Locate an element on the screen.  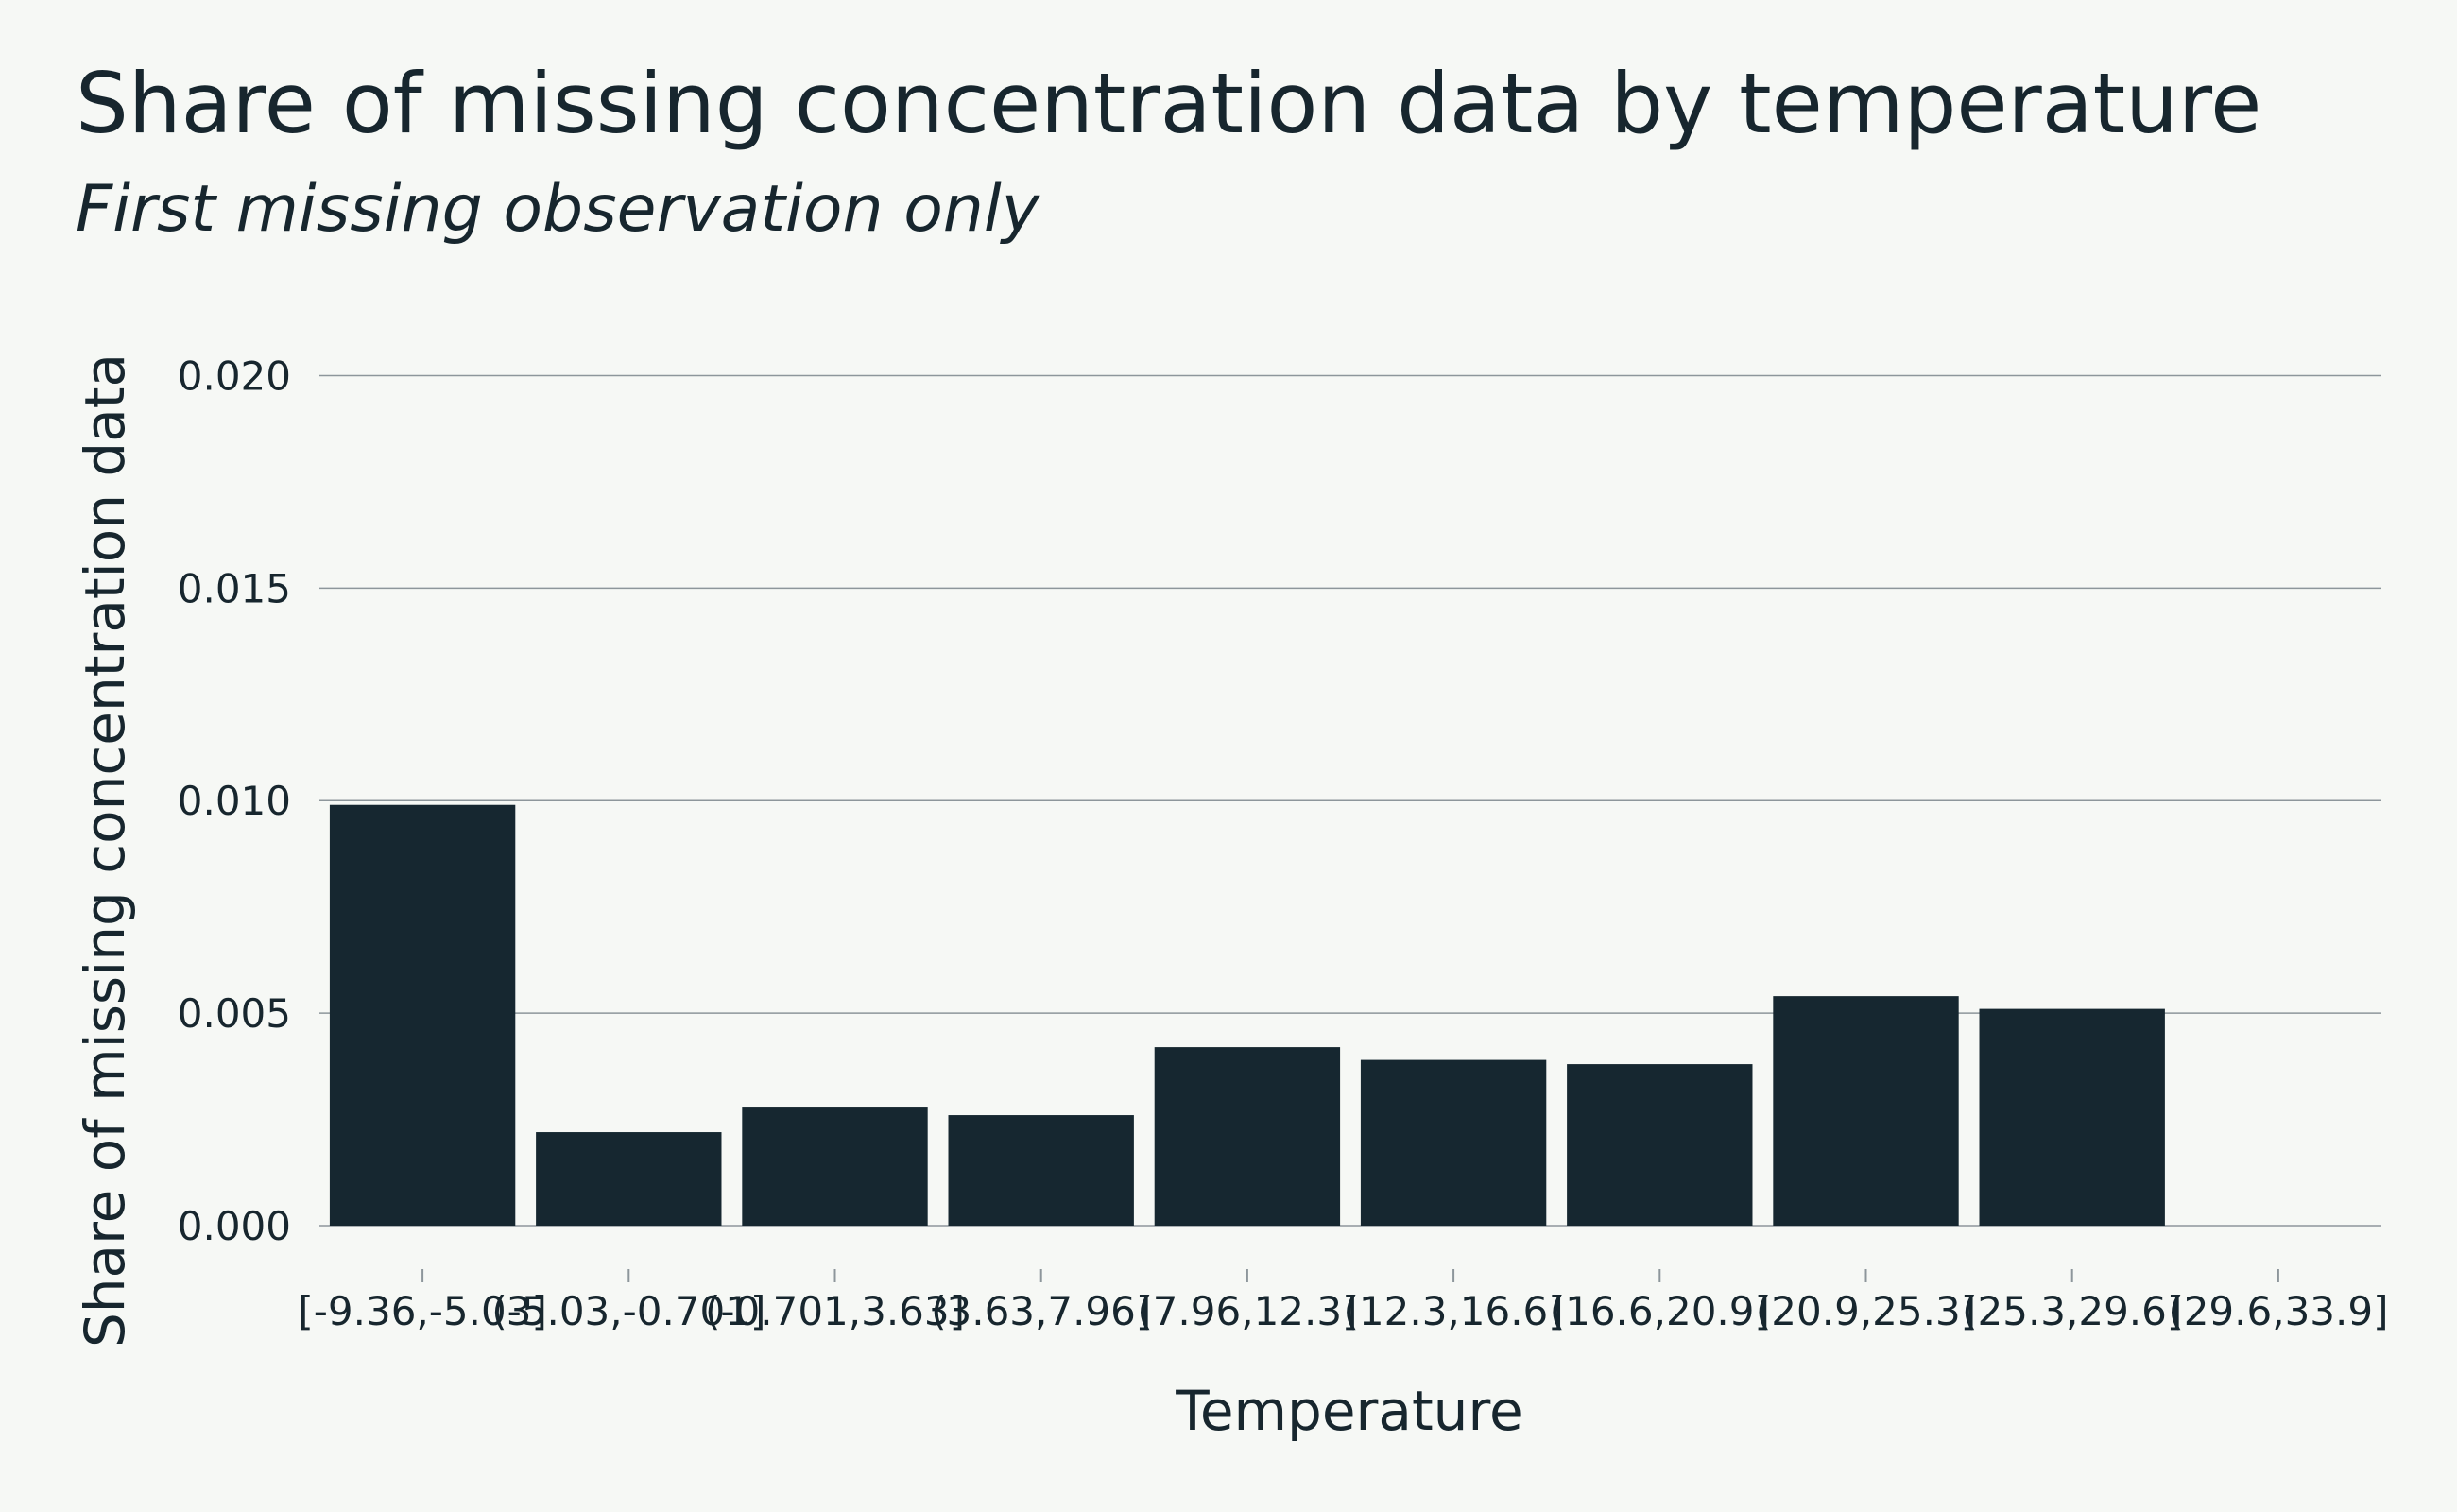
x-tick-label: (29.6,33.9] is located at coordinates (2278, 1311).